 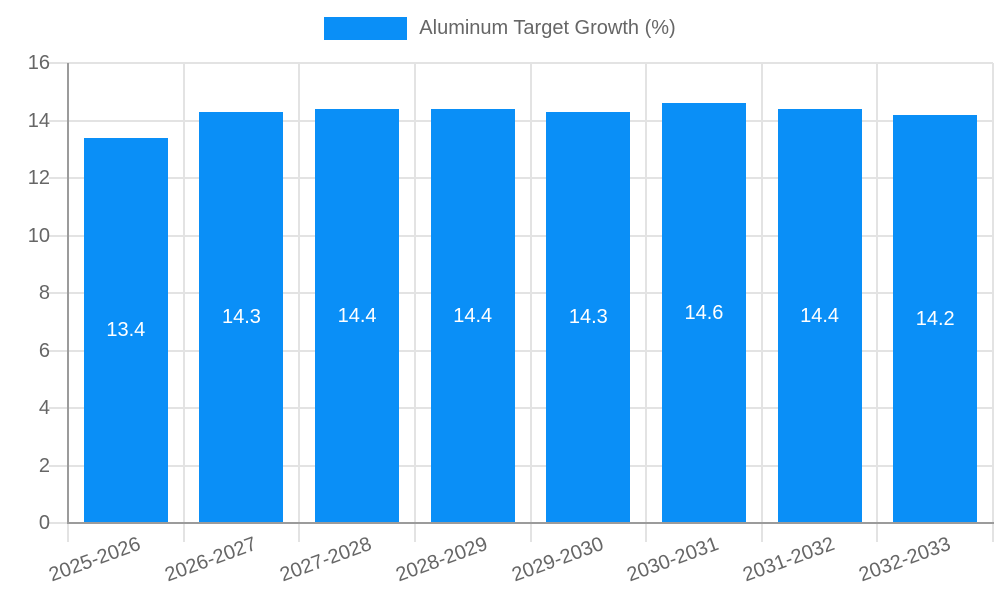 What do you see at coordinates (904, 559) in the screenshot?
I see `x-tick-label: 2032-2033` at bounding box center [904, 559].